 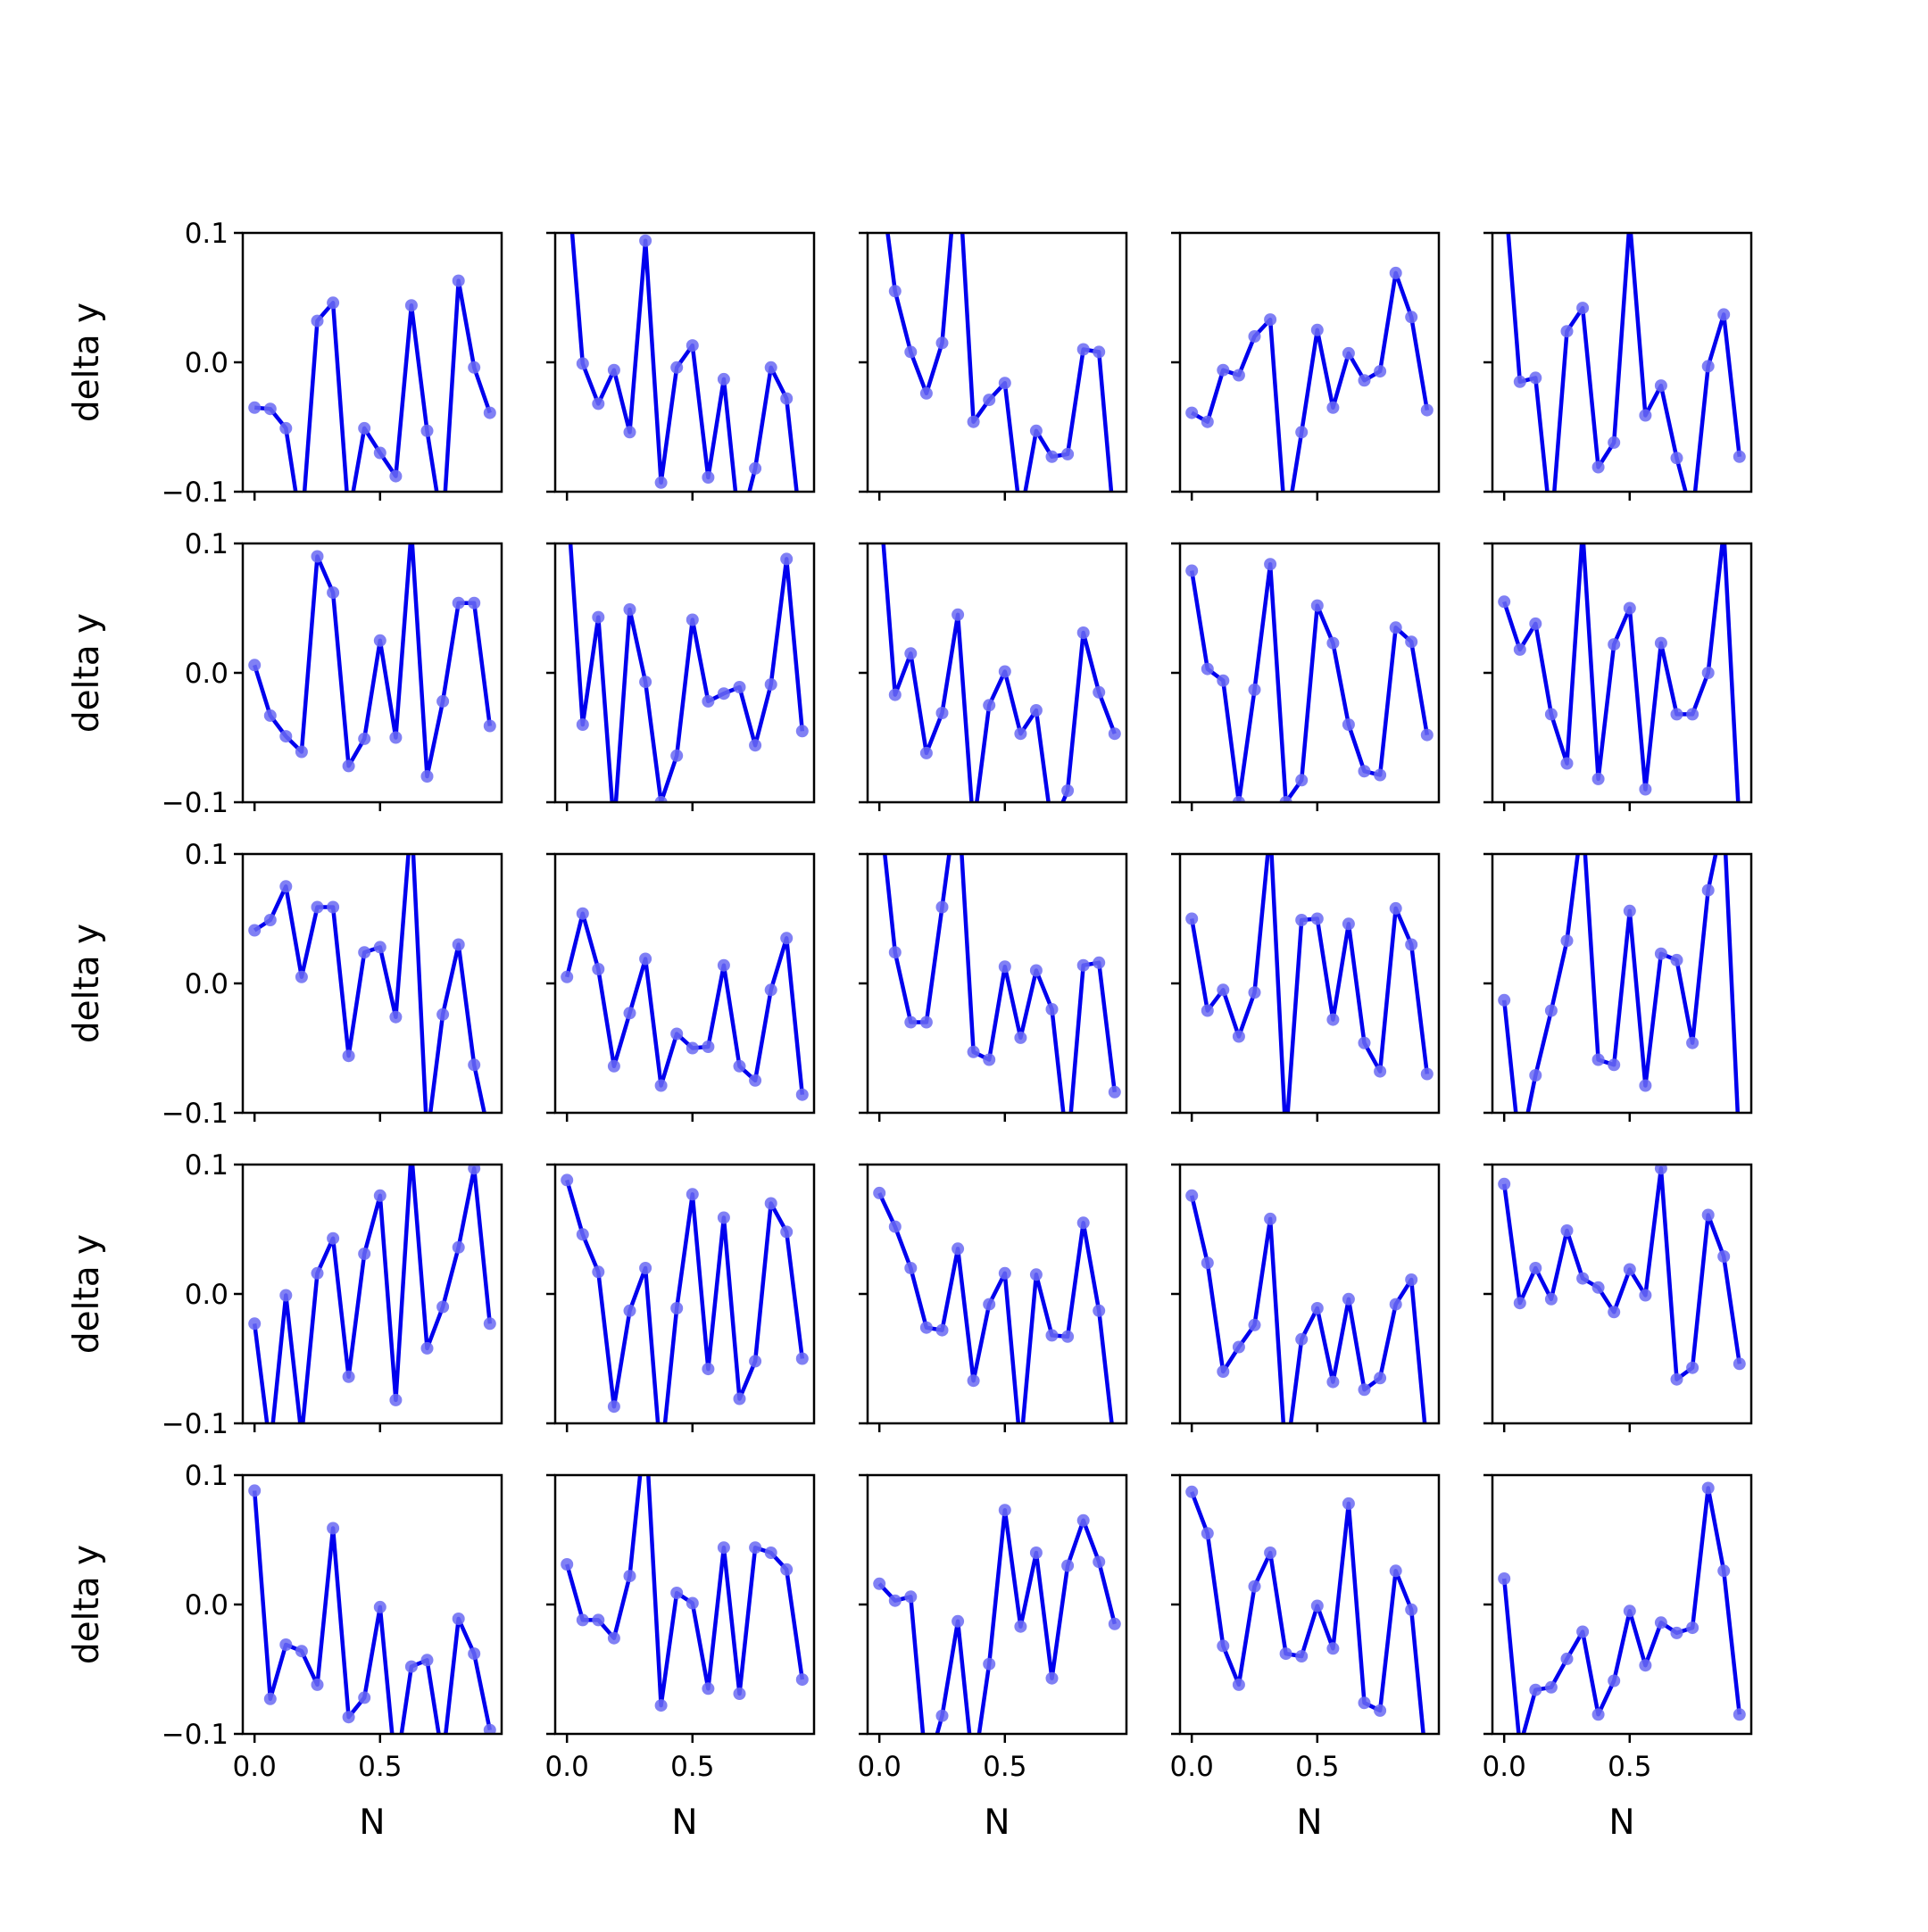 I want to click on subplot-1-1: −0.1 0.0 0.1 delta y, so click(x=285, y=363).